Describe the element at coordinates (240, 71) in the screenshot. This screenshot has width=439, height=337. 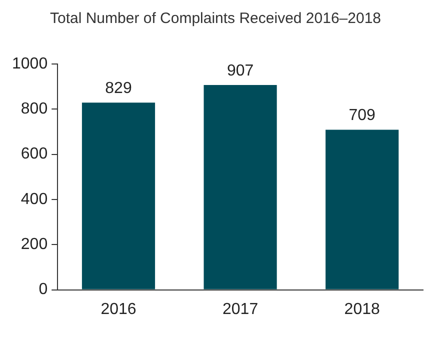
I see `data-label: 907` at that location.